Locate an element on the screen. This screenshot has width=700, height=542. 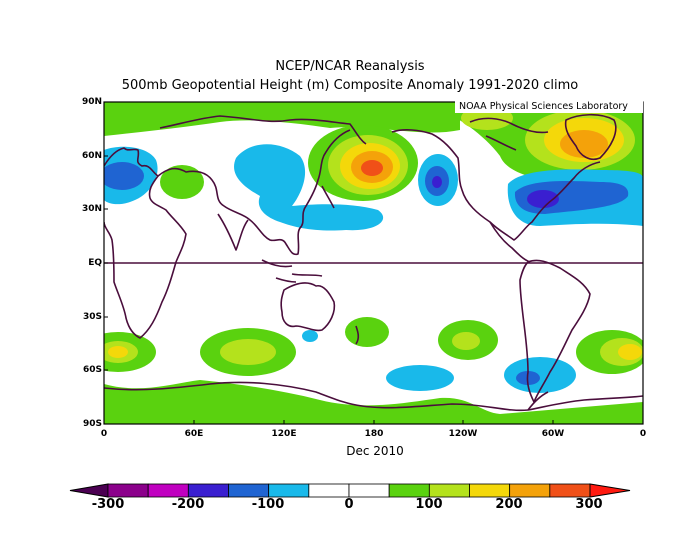
coast-japan is located at coordinates (328, 197).